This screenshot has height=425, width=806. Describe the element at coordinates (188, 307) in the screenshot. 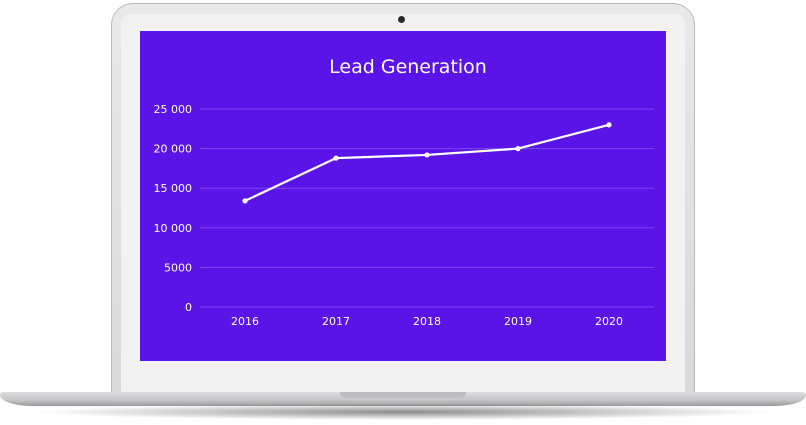

I see `y-tick-label: 0` at that location.